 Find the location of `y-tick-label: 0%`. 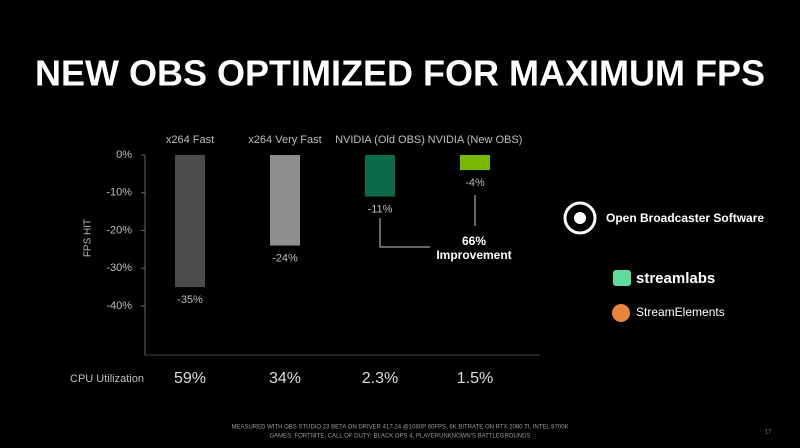

y-tick-label: 0% is located at coordinates (124, 155).